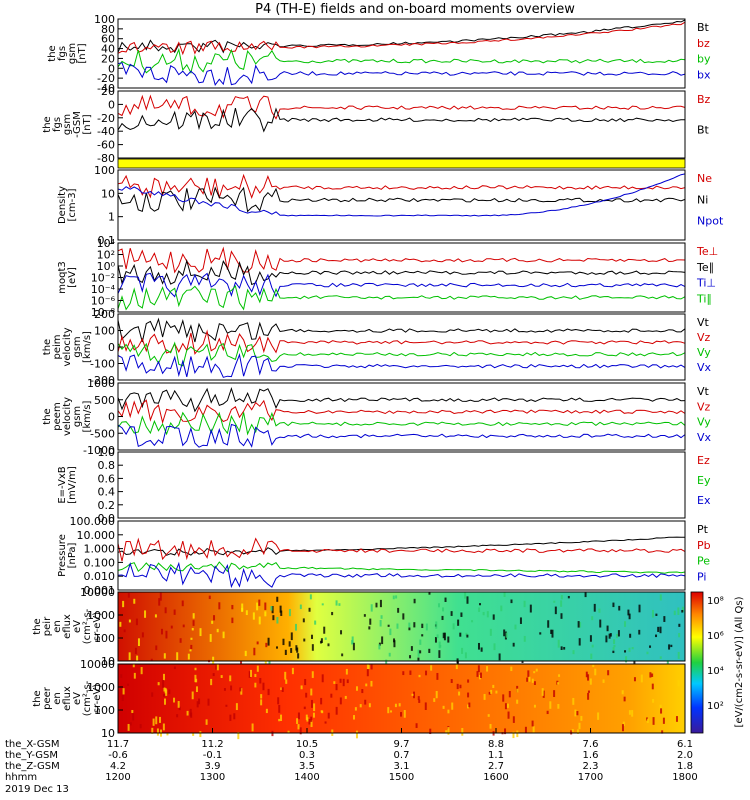 This screenshot has width=750, height=800. Describe the element at coordinates (704, 422) in the screenshot. I see `legend-Vy: Vy` at that location.